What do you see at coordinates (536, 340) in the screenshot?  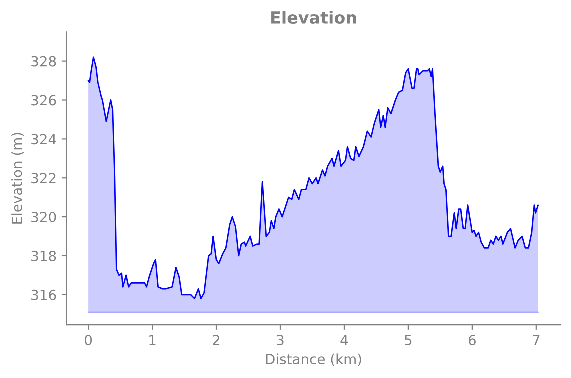 I see `x-tick-label: 7` at bounding box center [536, 340].